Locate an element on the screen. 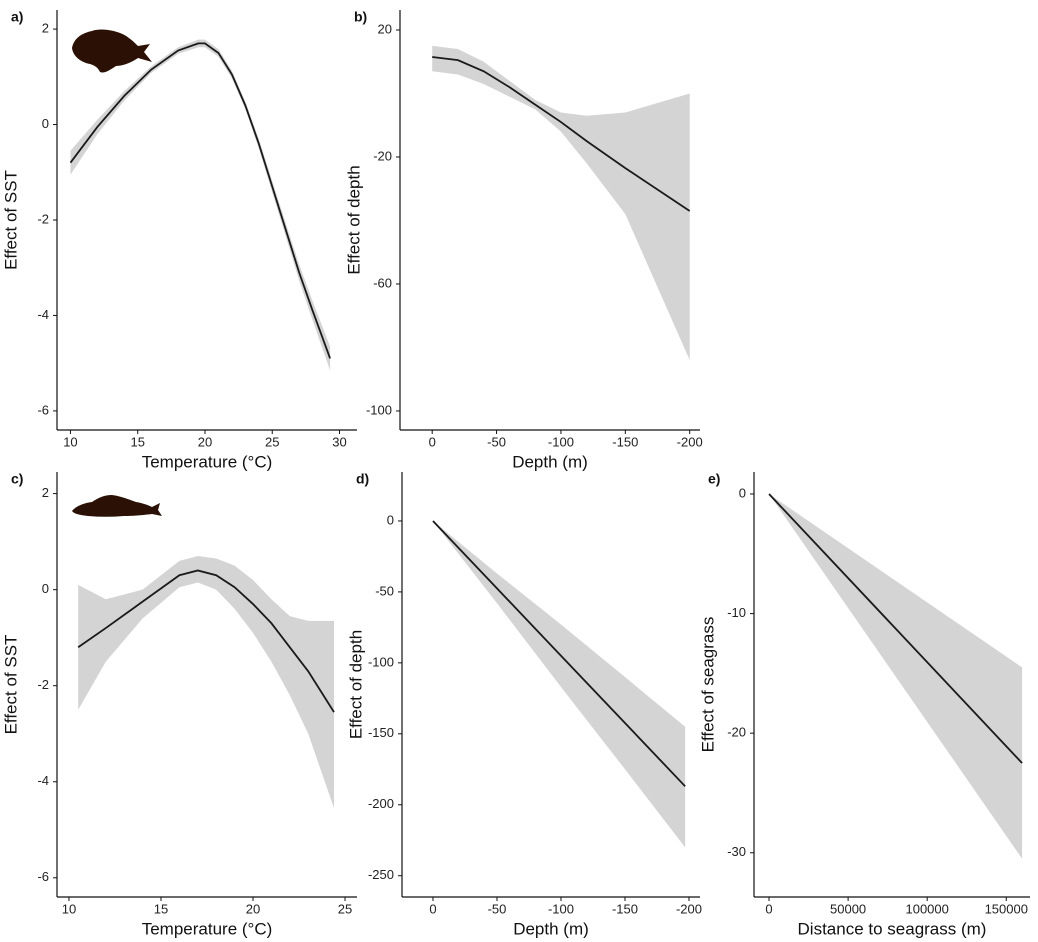 Image resolution: width=1038 pixels, height=942 pixels. y-tick-label: -10 is located at coordinates (736, 612).